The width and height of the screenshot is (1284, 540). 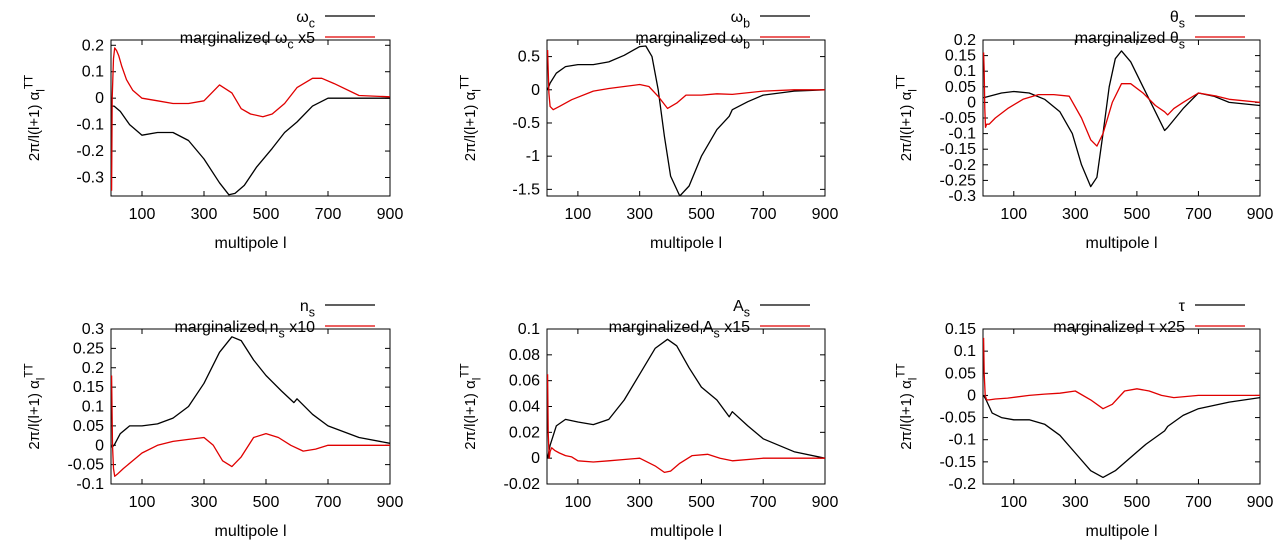 I want to click on legend-label: ωb, so click(x=741, y=20).